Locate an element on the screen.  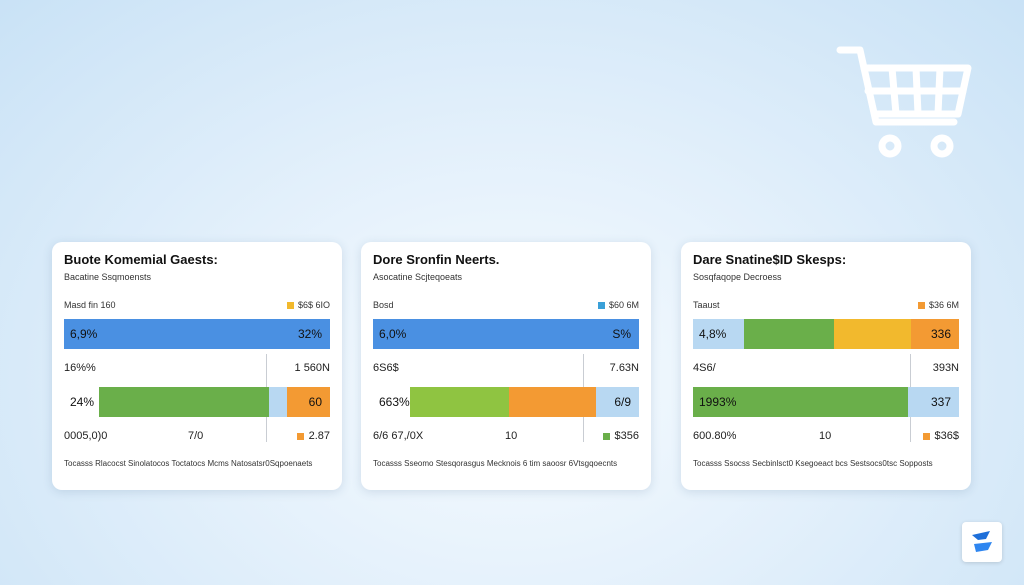
foot-right-value: $356 is located at coordinates (626, 436).